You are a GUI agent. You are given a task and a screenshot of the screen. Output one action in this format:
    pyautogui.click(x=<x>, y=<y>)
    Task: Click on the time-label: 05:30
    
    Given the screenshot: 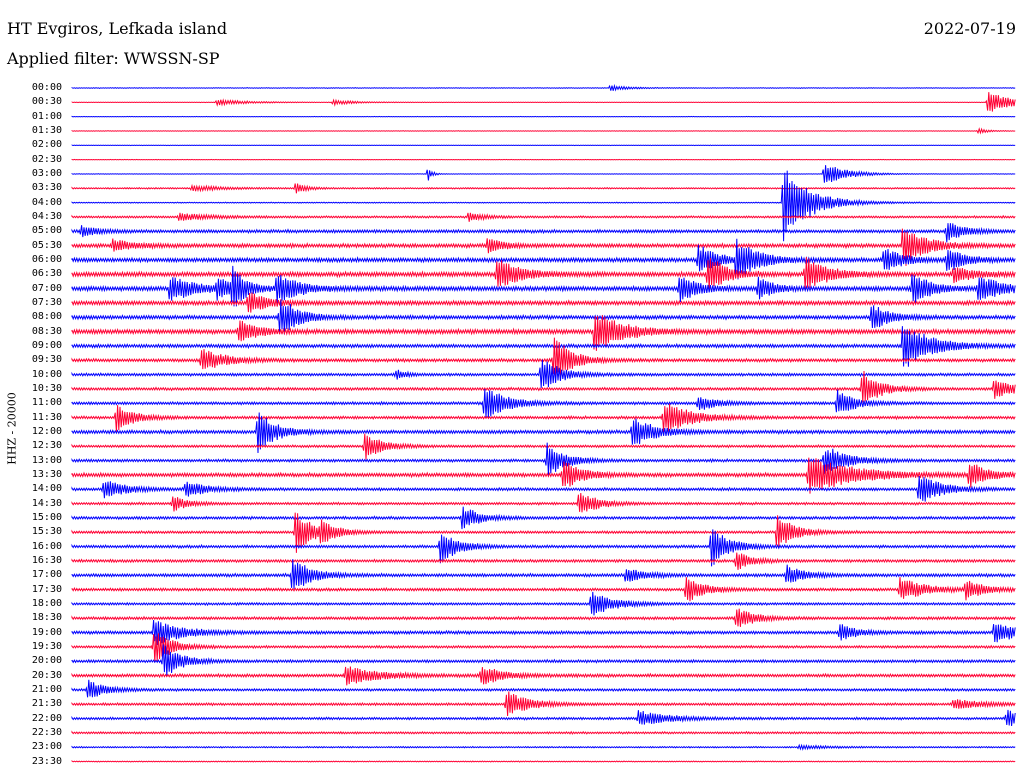 What is the action you would take?
    pyautogui.click(x=46, y=245)
    